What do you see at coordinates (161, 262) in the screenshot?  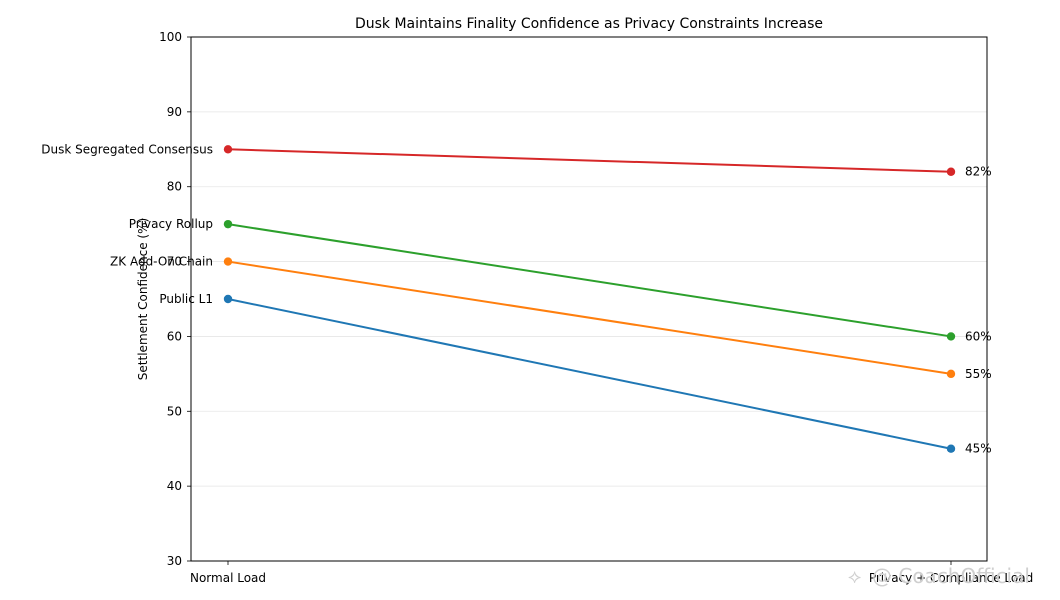 I see `series-name-label: ZK Add-On Chain` at bounding box center [161, 262].